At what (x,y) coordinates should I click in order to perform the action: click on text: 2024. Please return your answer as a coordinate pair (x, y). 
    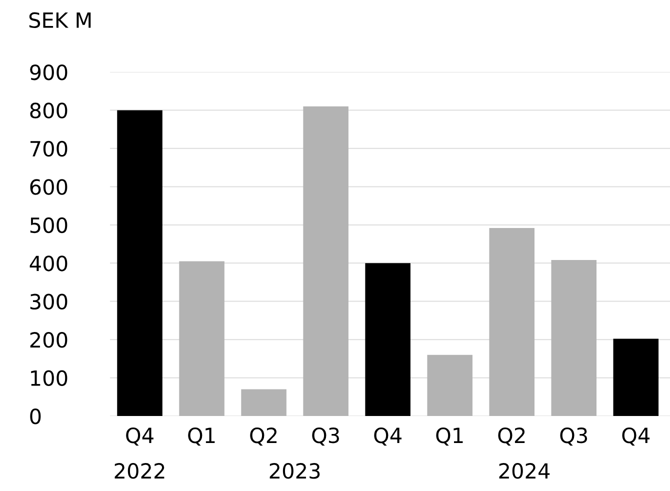
    Looking at the image, I should click on (524, 471).